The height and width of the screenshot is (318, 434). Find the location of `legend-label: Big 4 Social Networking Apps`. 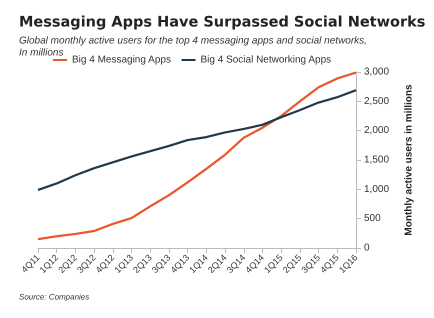

legend-label: Big 4 Social Networking Apps is located at coordinates (266, 60).